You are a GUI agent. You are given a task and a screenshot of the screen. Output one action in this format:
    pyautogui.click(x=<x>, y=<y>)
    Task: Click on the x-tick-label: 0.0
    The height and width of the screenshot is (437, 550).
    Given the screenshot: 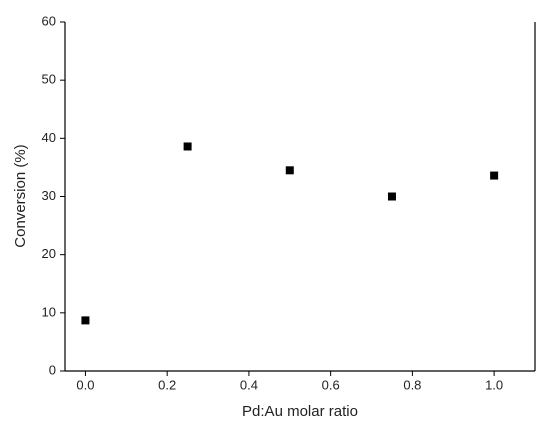 What is the action you would take?
    pyautogui.click(x=85, y=384)
    